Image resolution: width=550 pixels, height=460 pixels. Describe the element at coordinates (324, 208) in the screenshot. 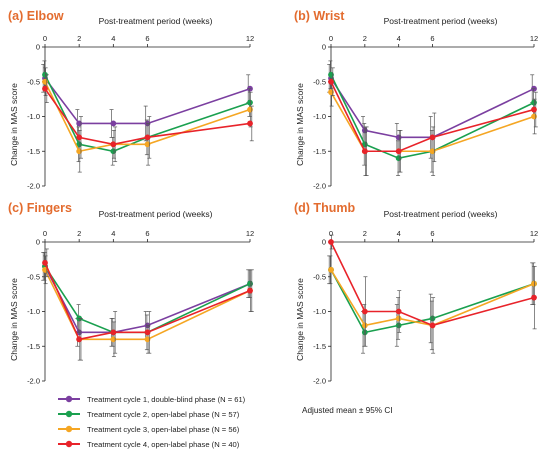

I see `panel-title: (d) Thumb` at that location.